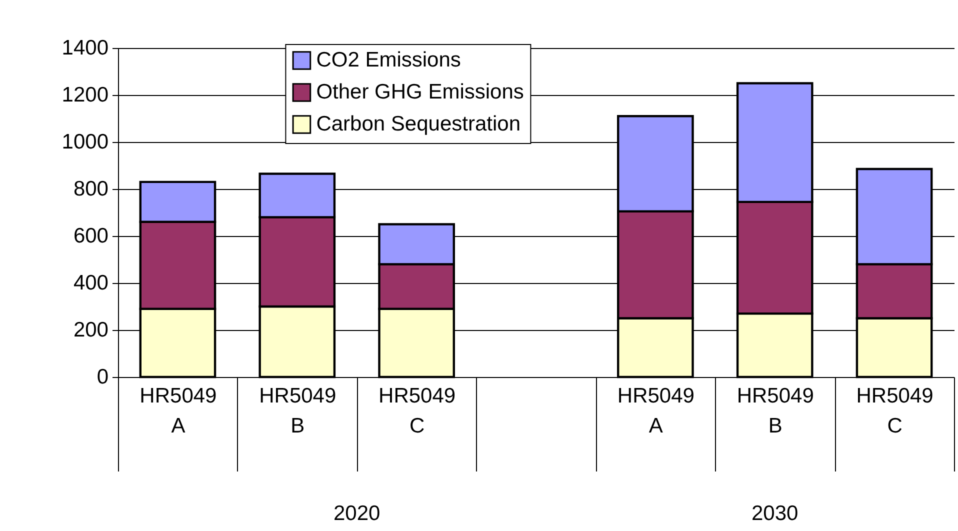  Describe the element at coordinates (90, 330) in the screenshot. I see `y-tick-label: 200` at that location.